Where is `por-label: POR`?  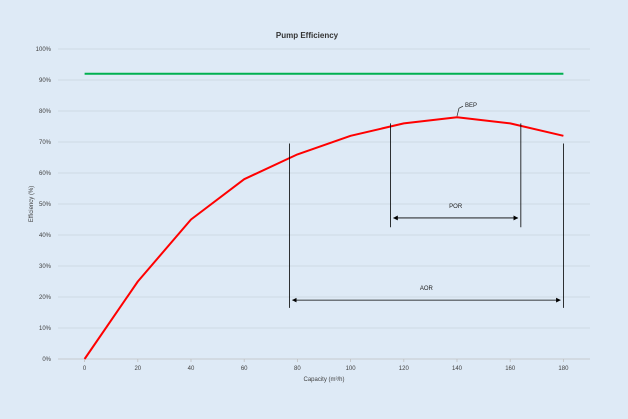 por-label: POR is located at coordinates (456, 207).